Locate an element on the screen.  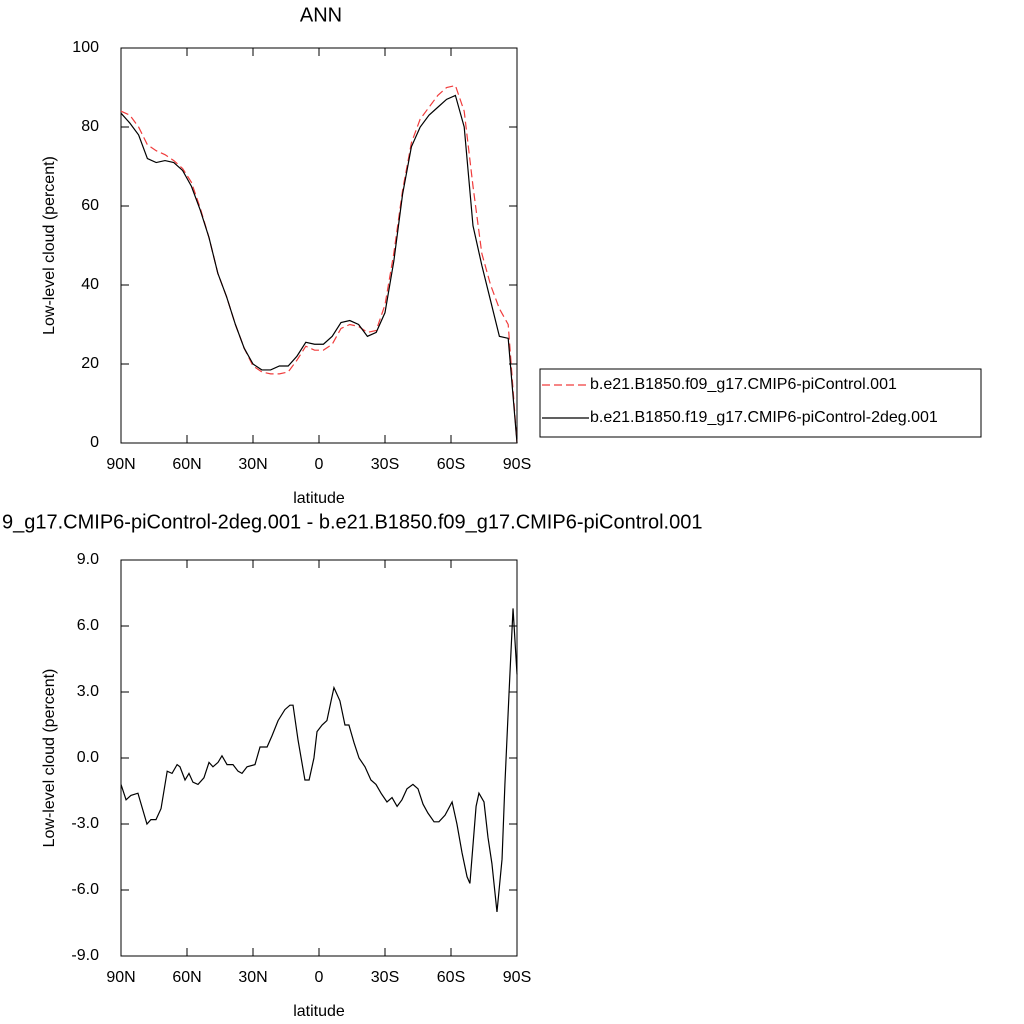
y-tick-label: 0.0 is located at coordinates (88, 757).